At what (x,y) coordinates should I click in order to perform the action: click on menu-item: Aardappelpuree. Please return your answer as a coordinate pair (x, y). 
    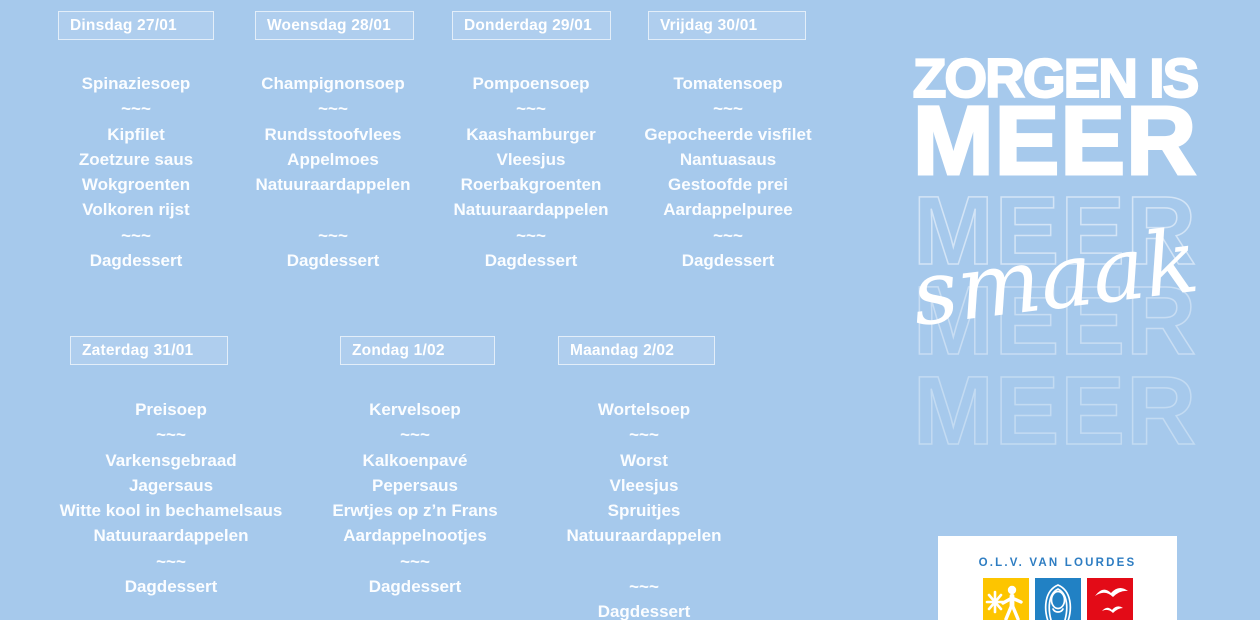
    Looking at the image, I should click on (728, 210).